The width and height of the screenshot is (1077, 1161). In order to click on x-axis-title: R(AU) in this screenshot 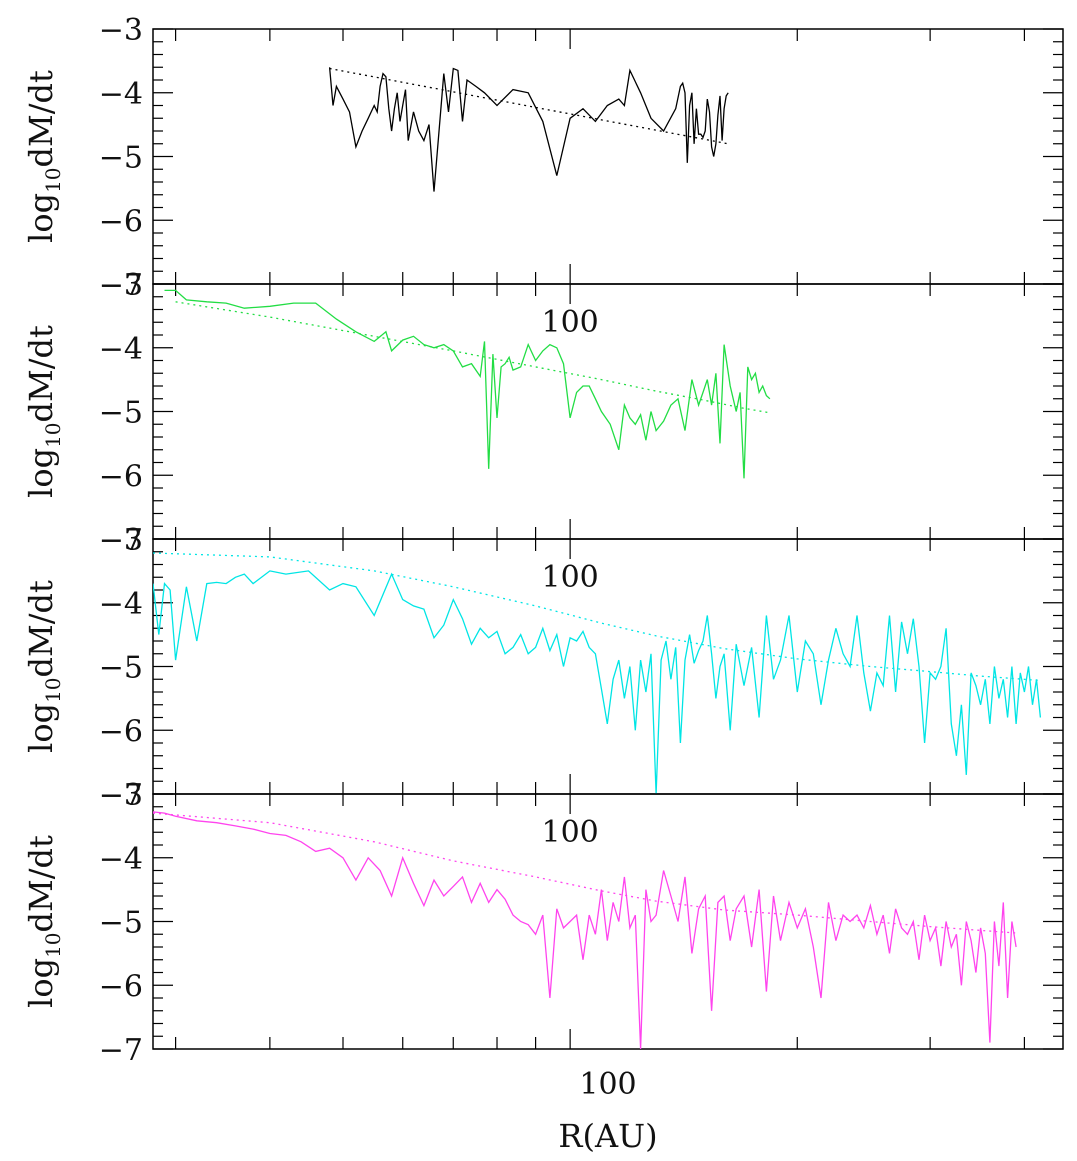, I will do `click(607, 1136)`.